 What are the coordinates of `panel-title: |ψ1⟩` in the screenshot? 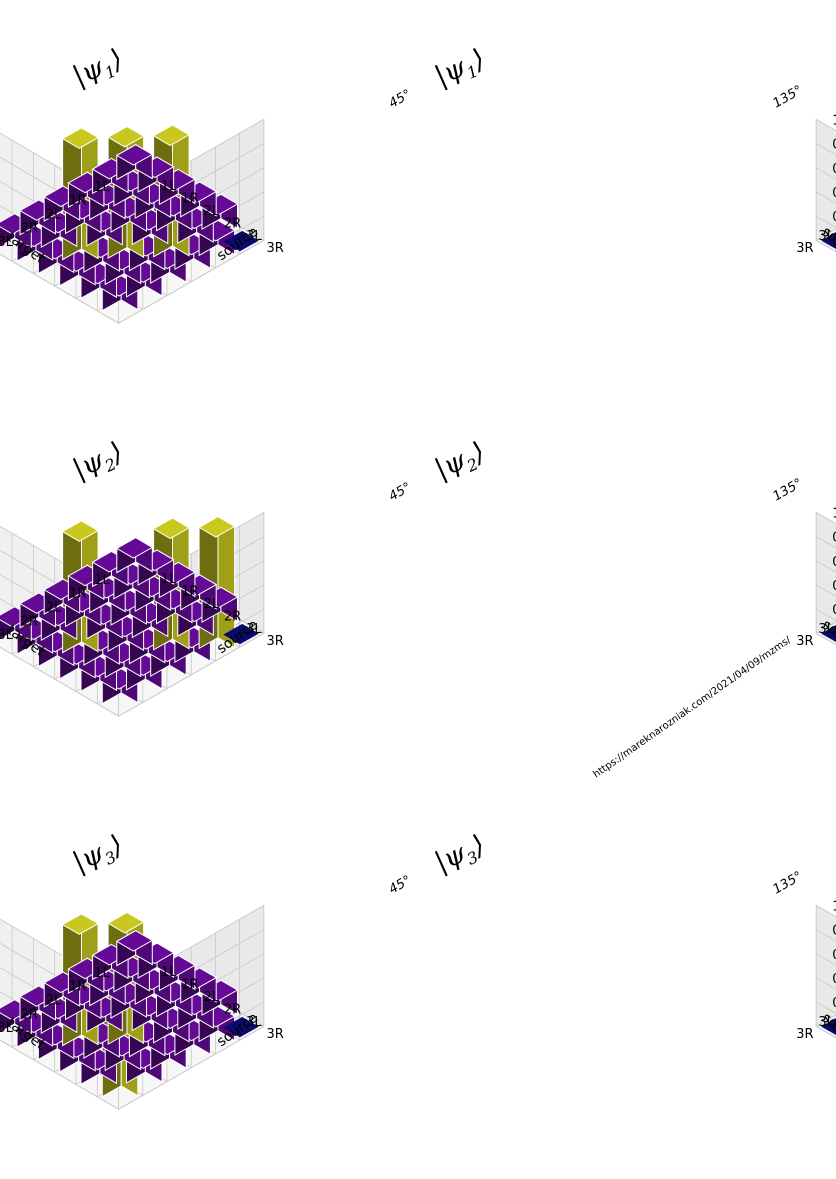 It's located at (460, 69).